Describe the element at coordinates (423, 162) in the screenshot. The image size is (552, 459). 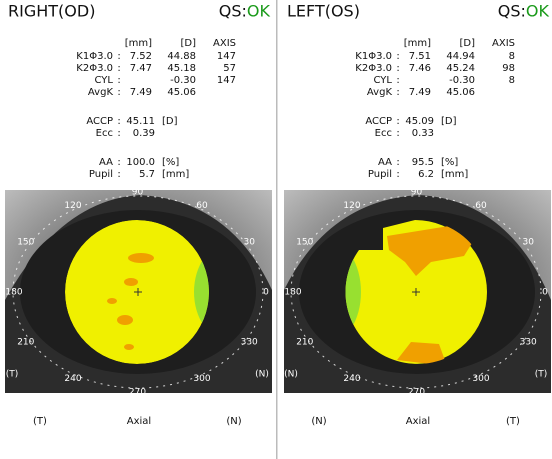
I see `metric-value: 95.5` at that location.